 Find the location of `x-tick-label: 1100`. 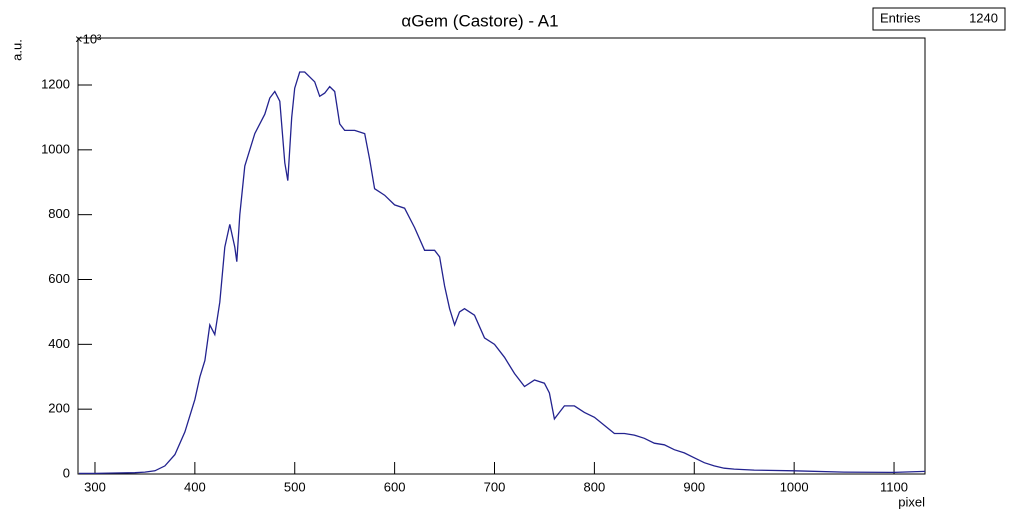

x-tick-label: 1100 is located at coordinates (894, 486).